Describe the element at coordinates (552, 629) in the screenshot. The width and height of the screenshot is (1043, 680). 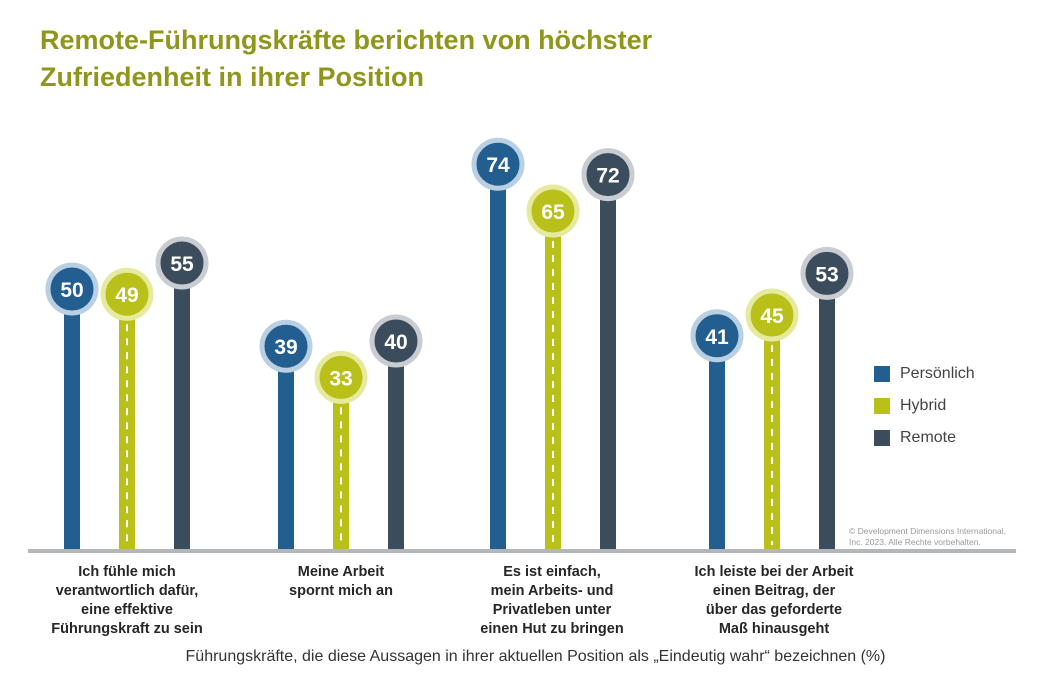
I see `category-label-3-line-4: einen Hut zu bringen` at that location.